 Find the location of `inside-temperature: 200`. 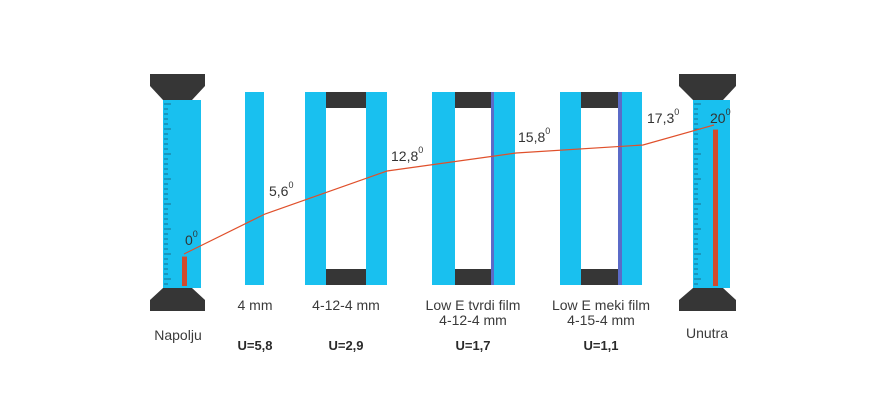

inside-temperature: 200 is located at coordinates (720, 116).